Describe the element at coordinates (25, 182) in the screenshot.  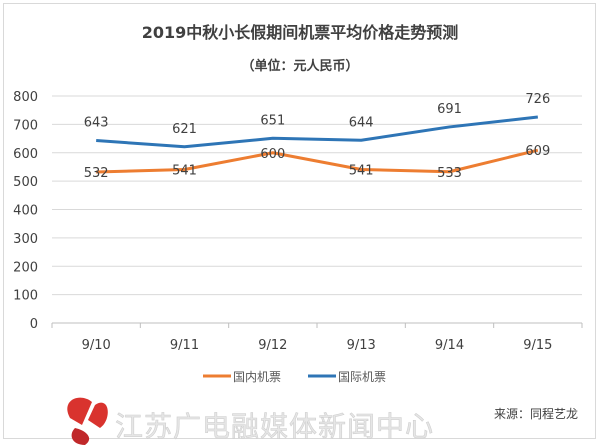
I see `y-tick-label: 500` at that location.